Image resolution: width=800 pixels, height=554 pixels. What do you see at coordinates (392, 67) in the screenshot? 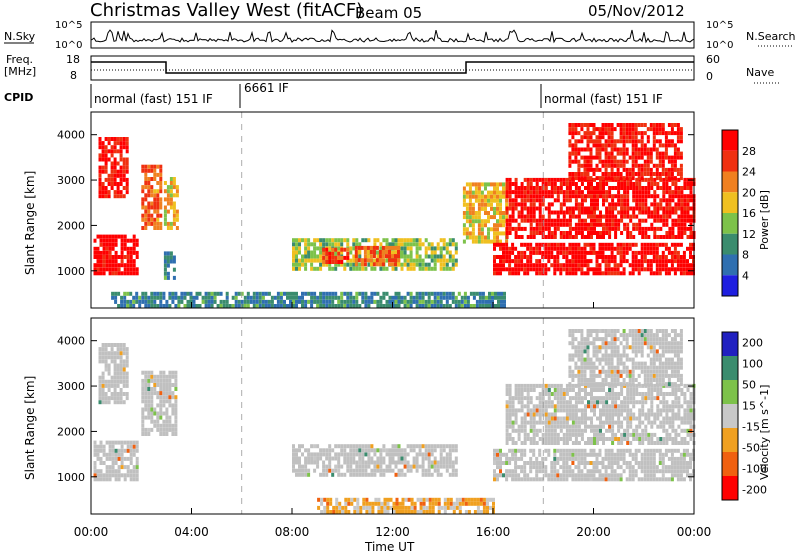
I see `freq-trace` at bounding box center [392, 67].